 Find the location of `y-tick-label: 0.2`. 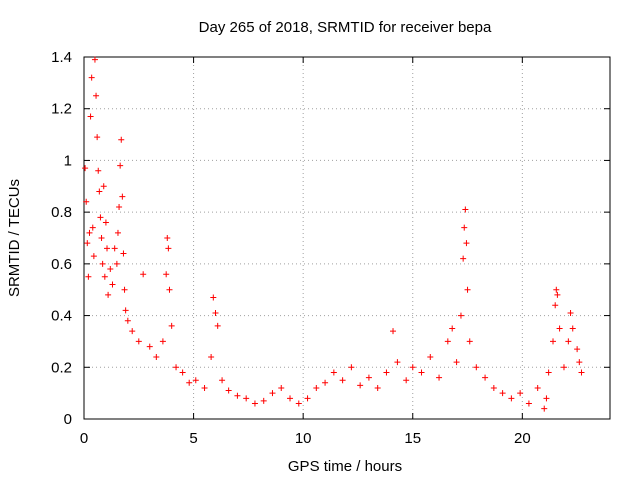

y-tick-label: 0.2 is located at coordinates (61, 367).